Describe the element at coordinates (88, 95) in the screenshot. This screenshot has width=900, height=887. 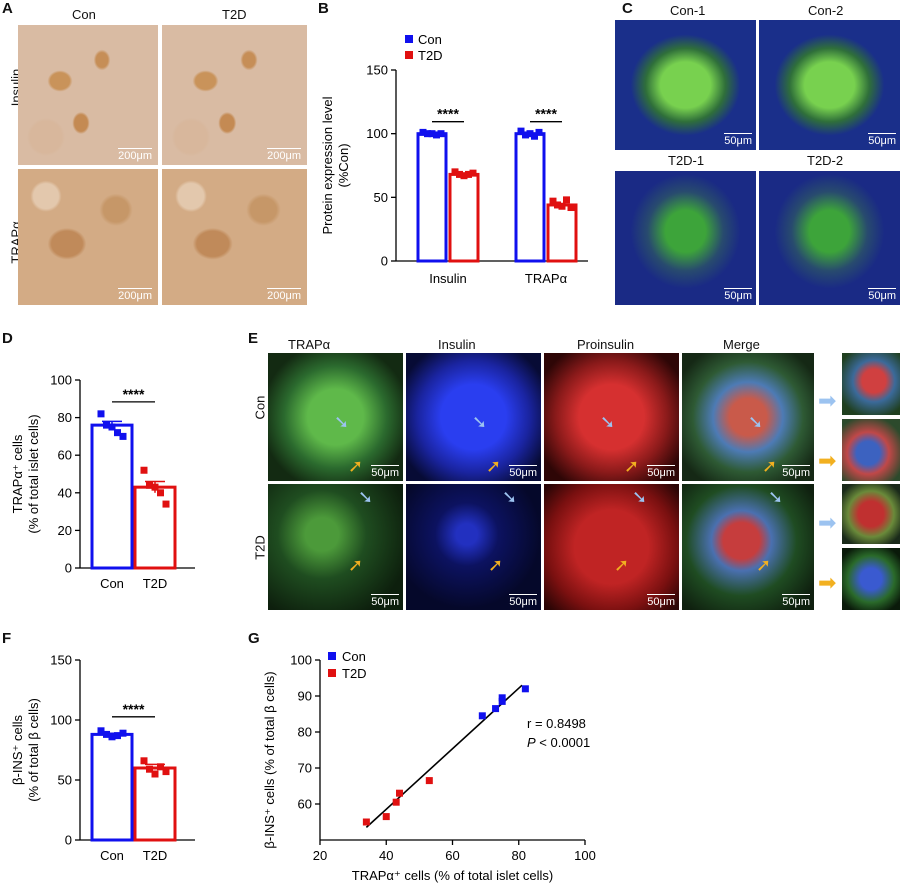
I see `a-micrograph-insulin-con: 200μm` at that location.